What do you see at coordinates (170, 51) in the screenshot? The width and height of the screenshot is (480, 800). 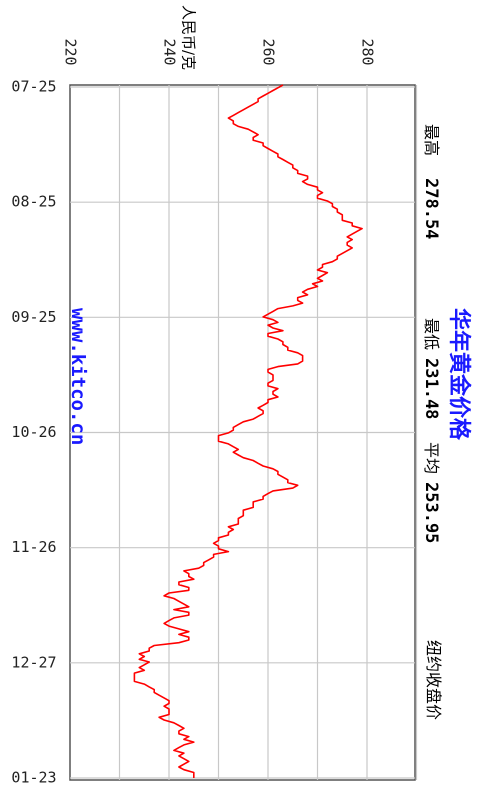 I see `y-tick-label: 240` at bounding box center [170, 51].